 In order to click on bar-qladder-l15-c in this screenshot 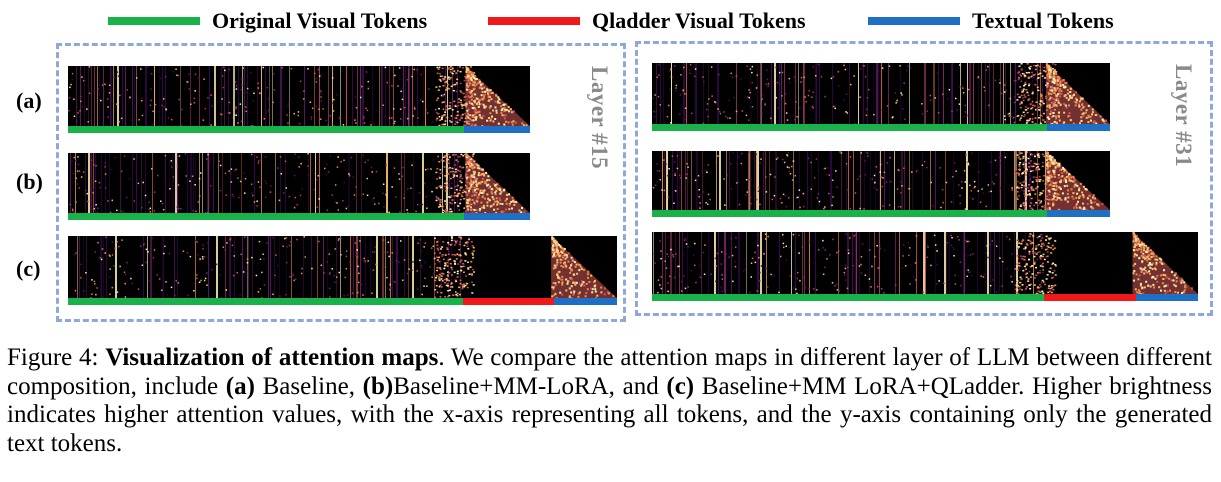, I will do `click(508, 301)`.